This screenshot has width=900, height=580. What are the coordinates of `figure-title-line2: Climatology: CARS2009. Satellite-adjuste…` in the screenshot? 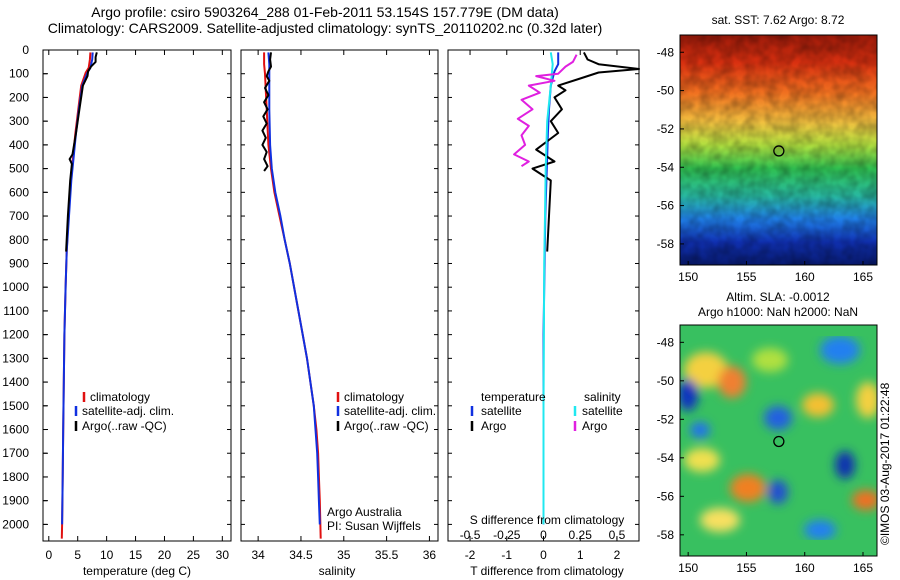 It's located at (325, 28).